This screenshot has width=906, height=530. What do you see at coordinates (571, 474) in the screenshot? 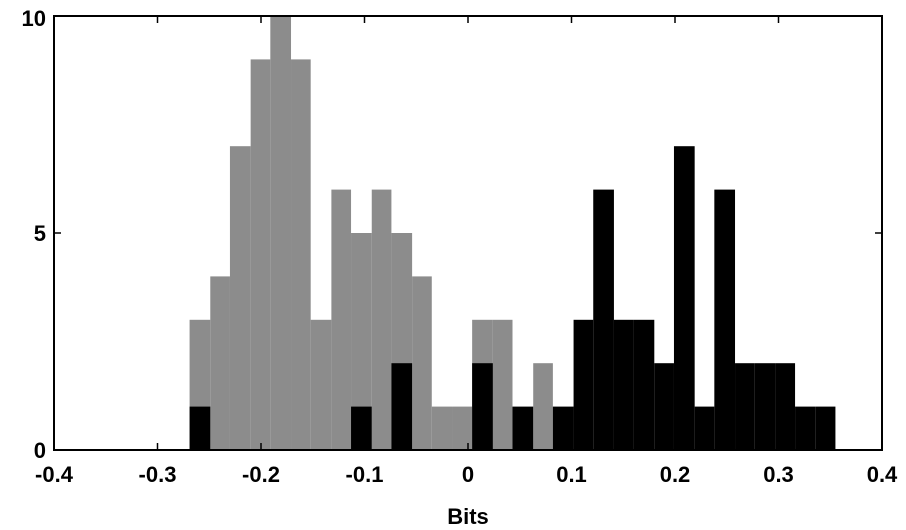
I see `x-tick-label: 0.1` at bounding box center [571, 474].